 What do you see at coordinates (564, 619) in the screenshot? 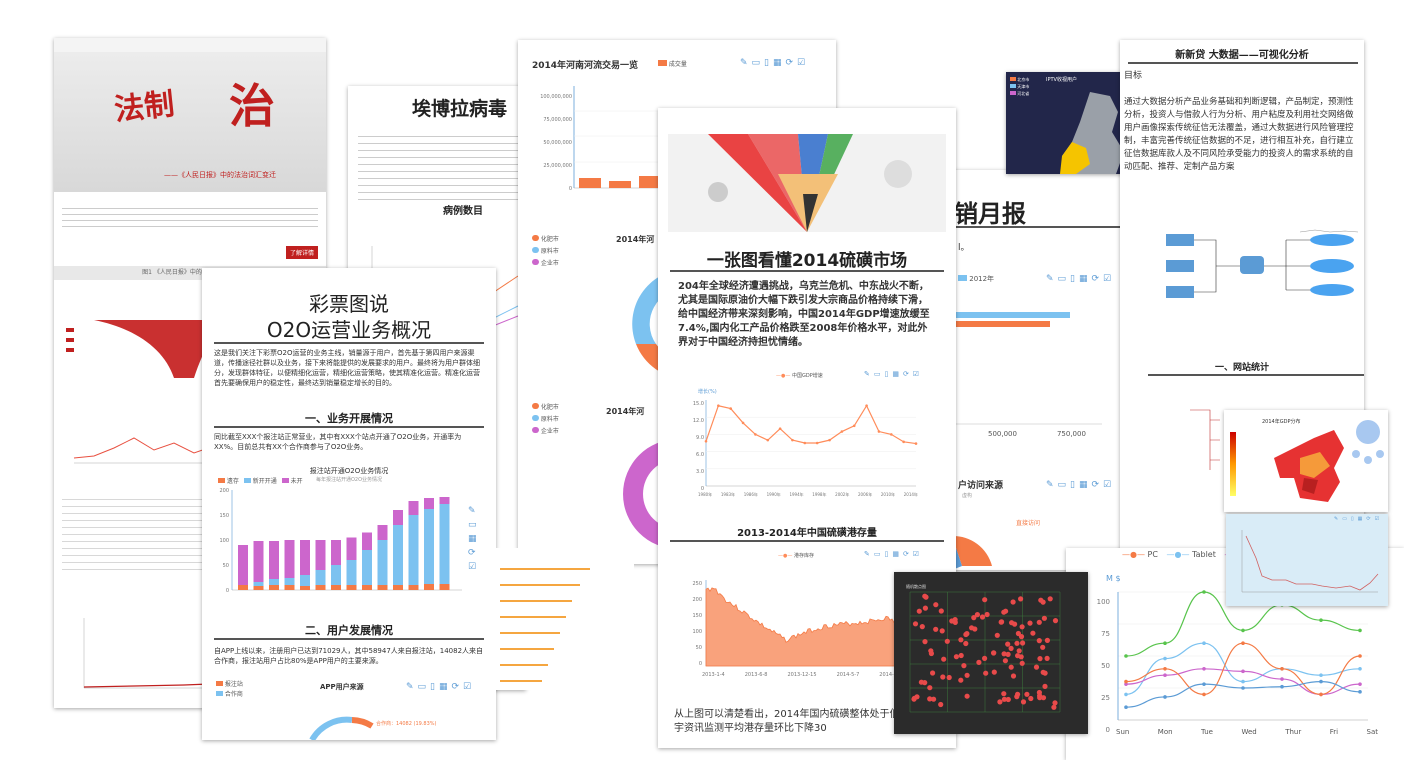
I see `trade-hbar-panel` at bounding box center [564, 619].